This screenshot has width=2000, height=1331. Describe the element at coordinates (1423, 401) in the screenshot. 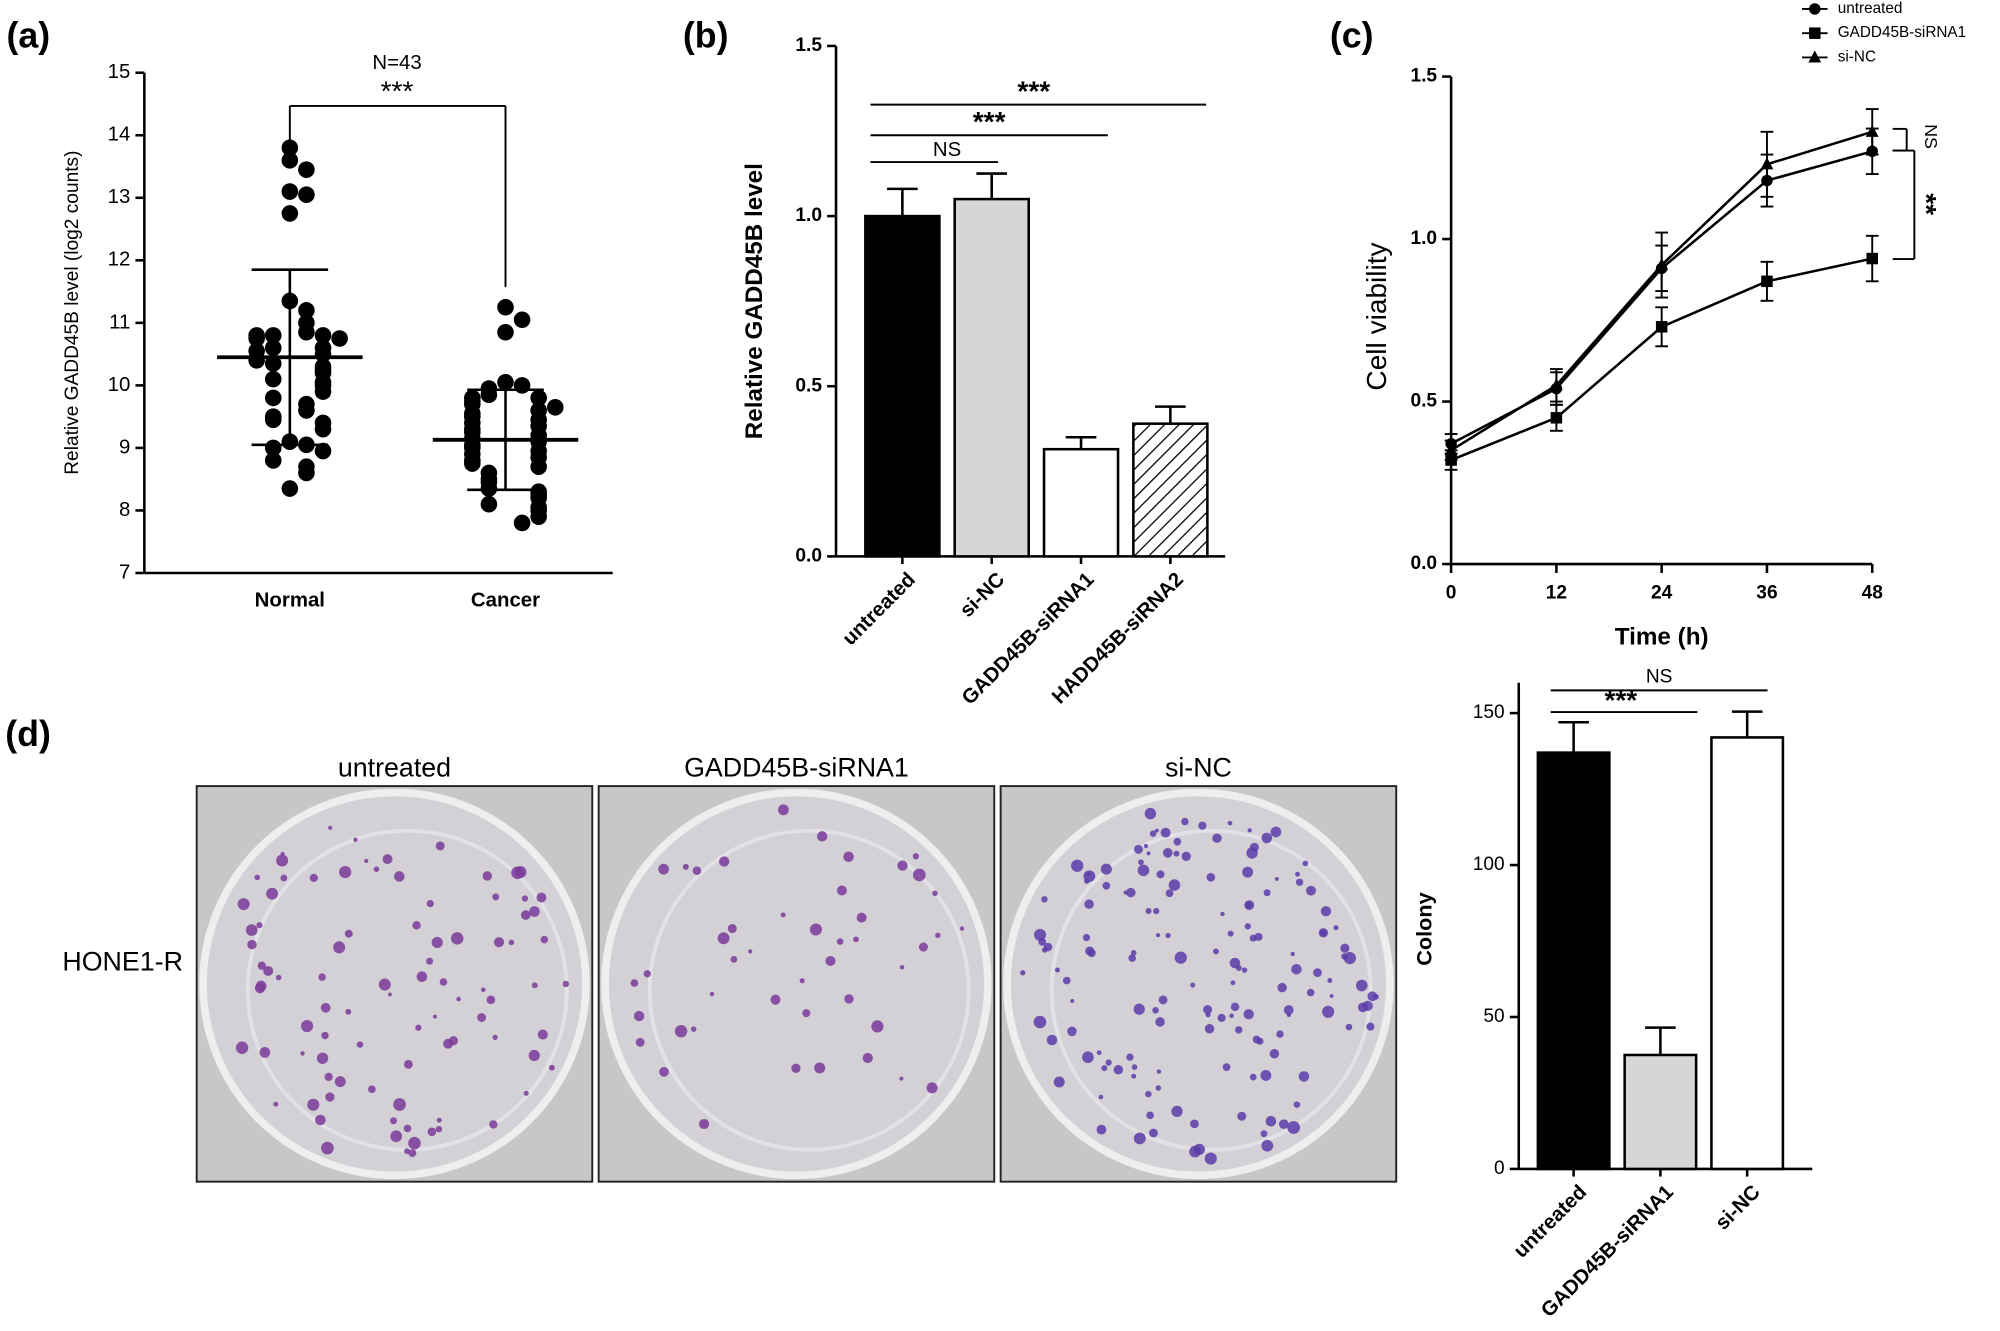

I see `y-tick-label: 0.5` at that location.